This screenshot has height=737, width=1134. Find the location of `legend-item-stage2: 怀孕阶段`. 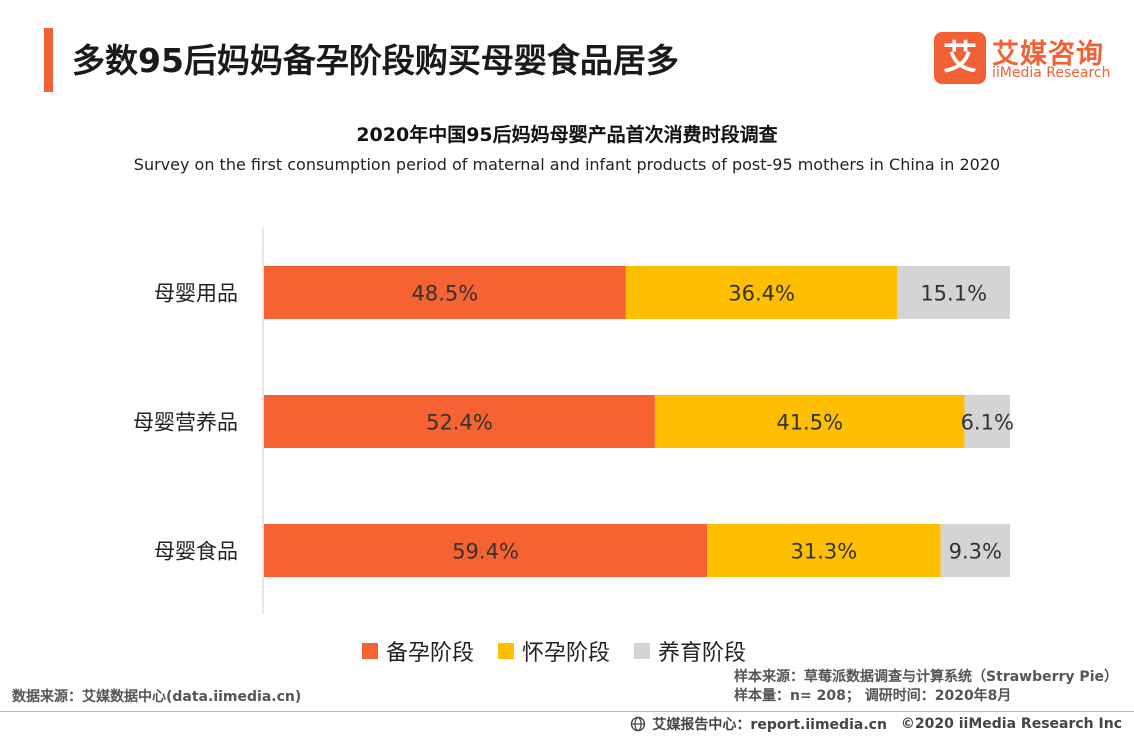

legend-item-stage2: 怀孕阶段 is located at coordinates (554, 651).